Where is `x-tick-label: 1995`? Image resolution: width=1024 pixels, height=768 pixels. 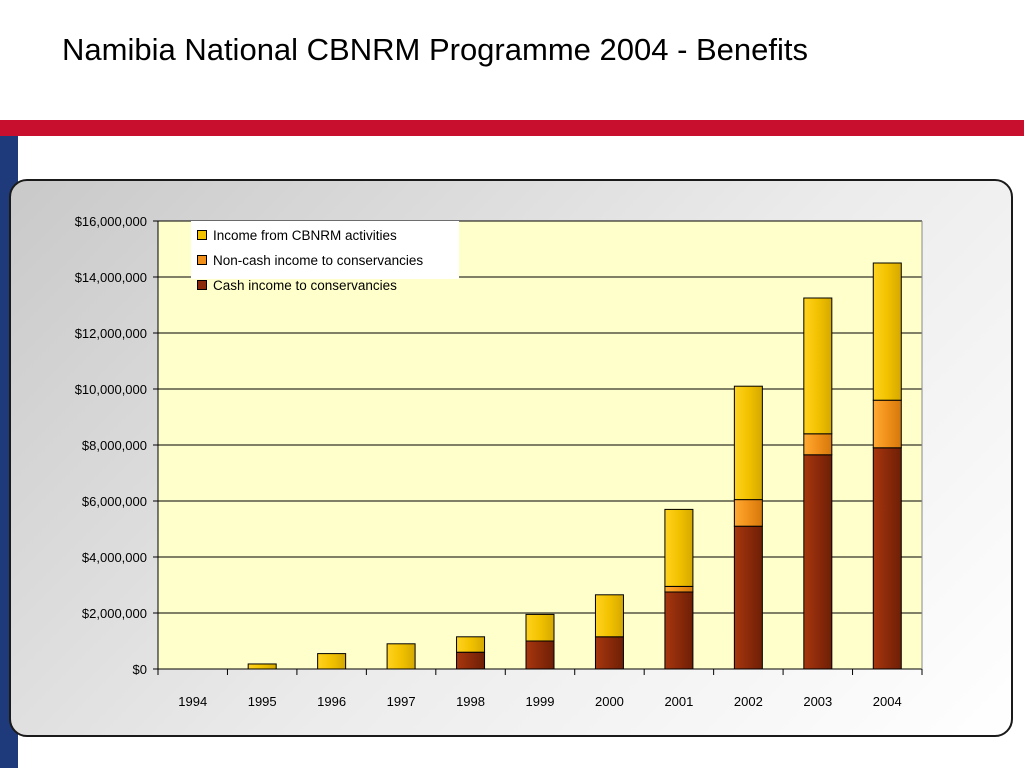
x-tick-label: 1995 is located at coordinates (262, 701).